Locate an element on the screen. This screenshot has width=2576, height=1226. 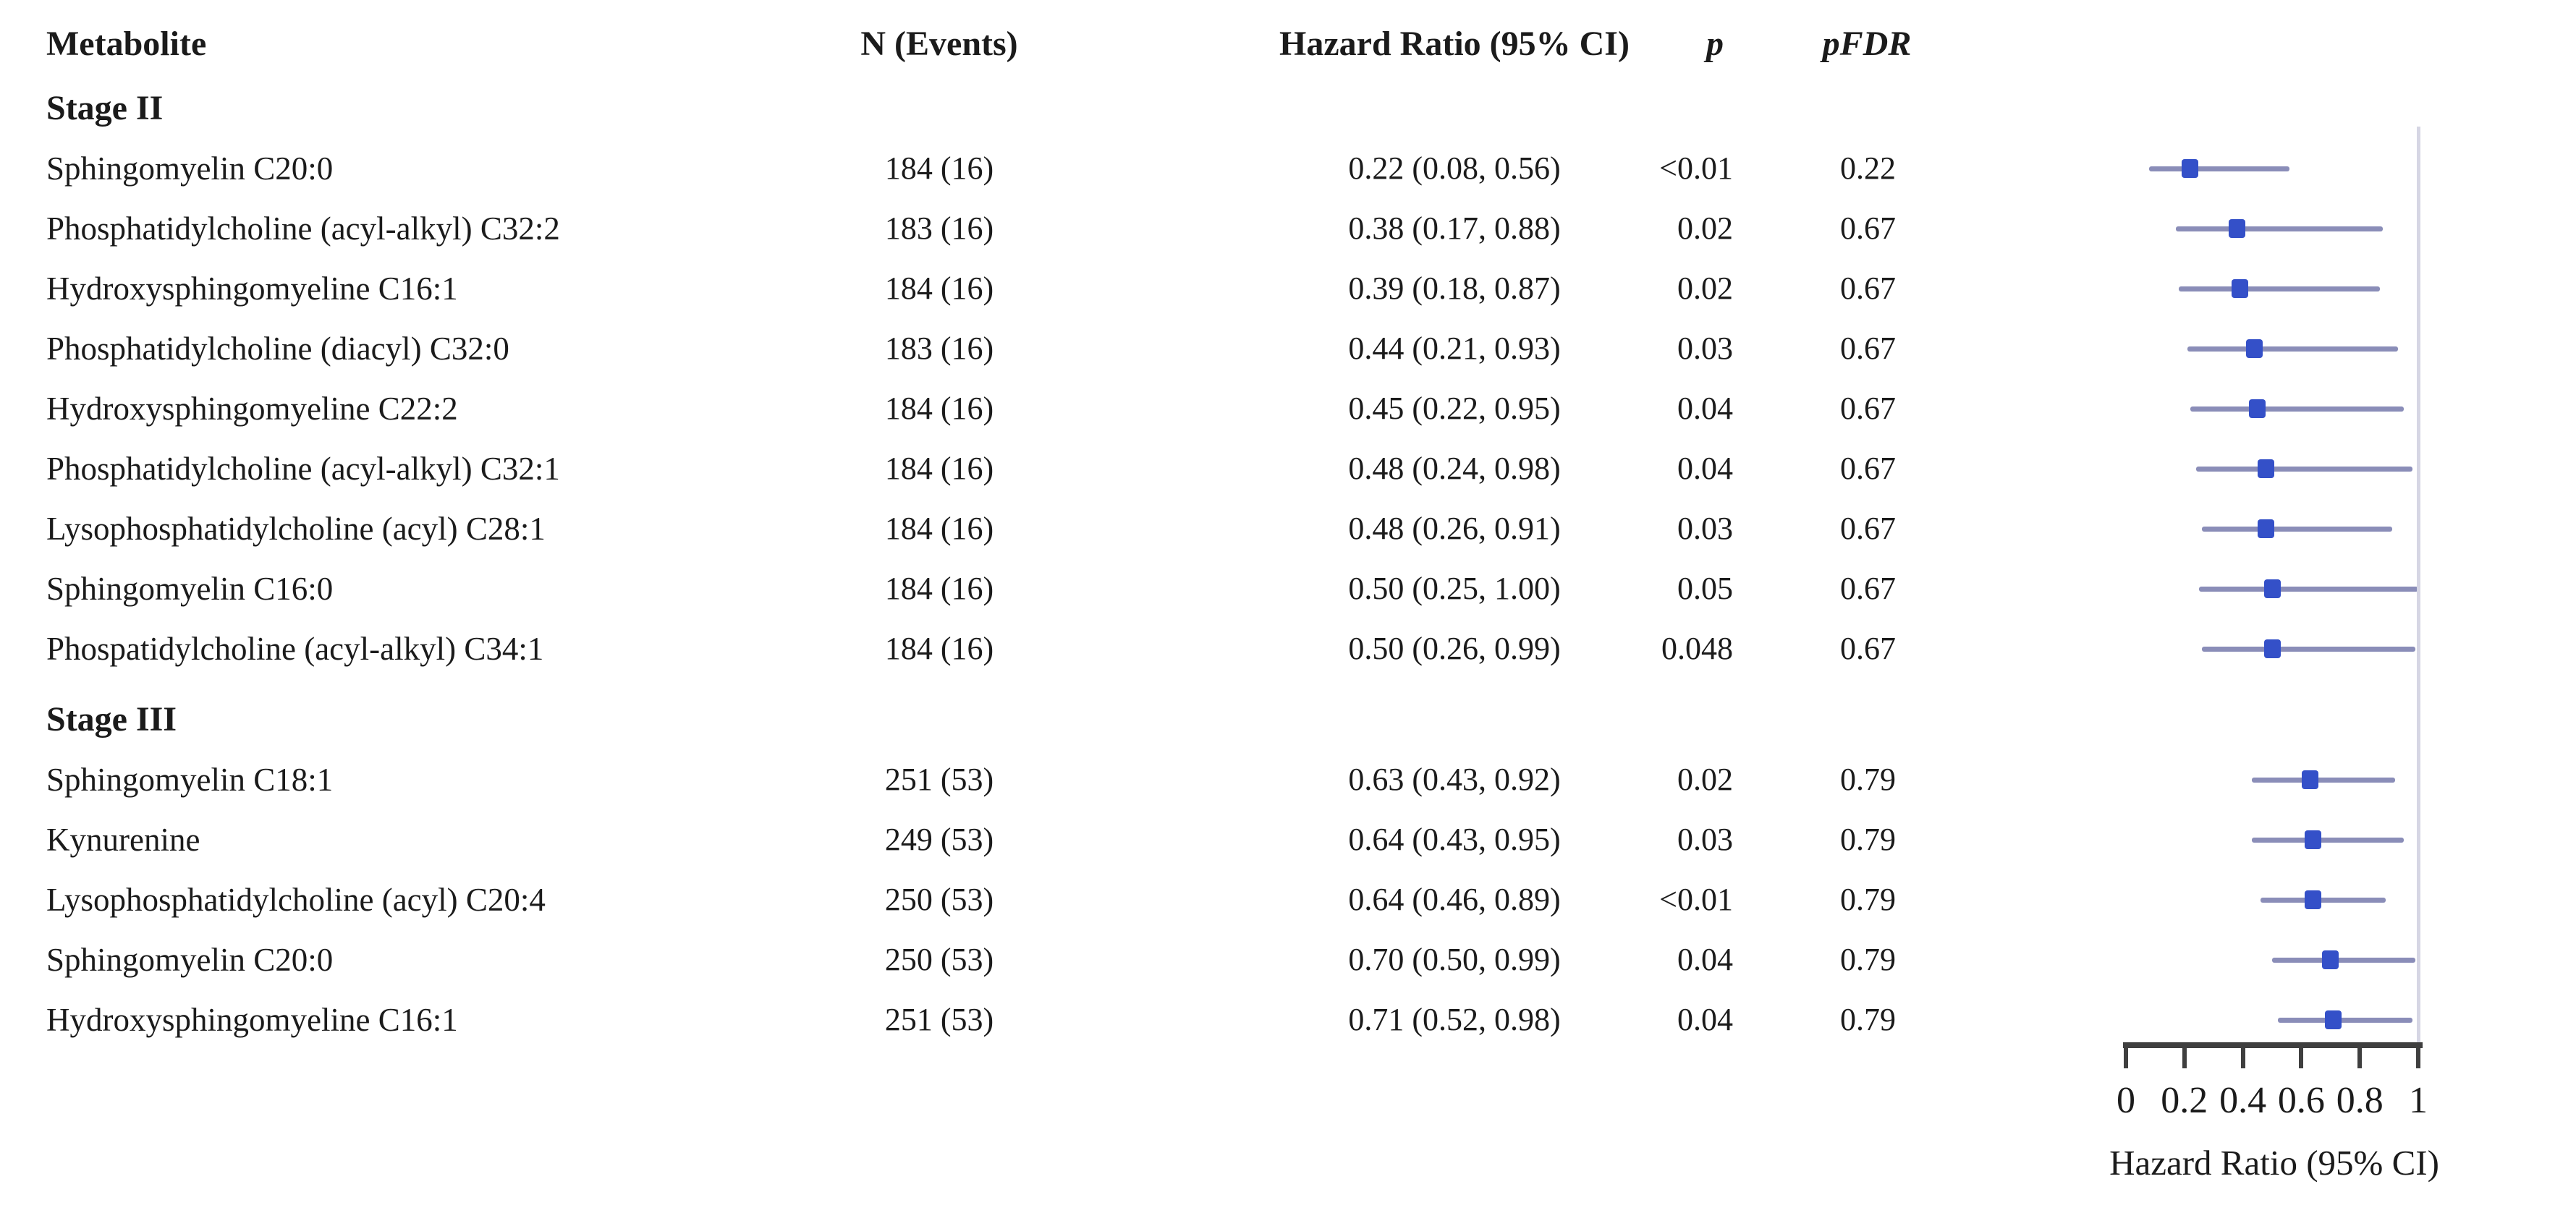
p-value: <0.01 is located at coordinates (1696, 899).